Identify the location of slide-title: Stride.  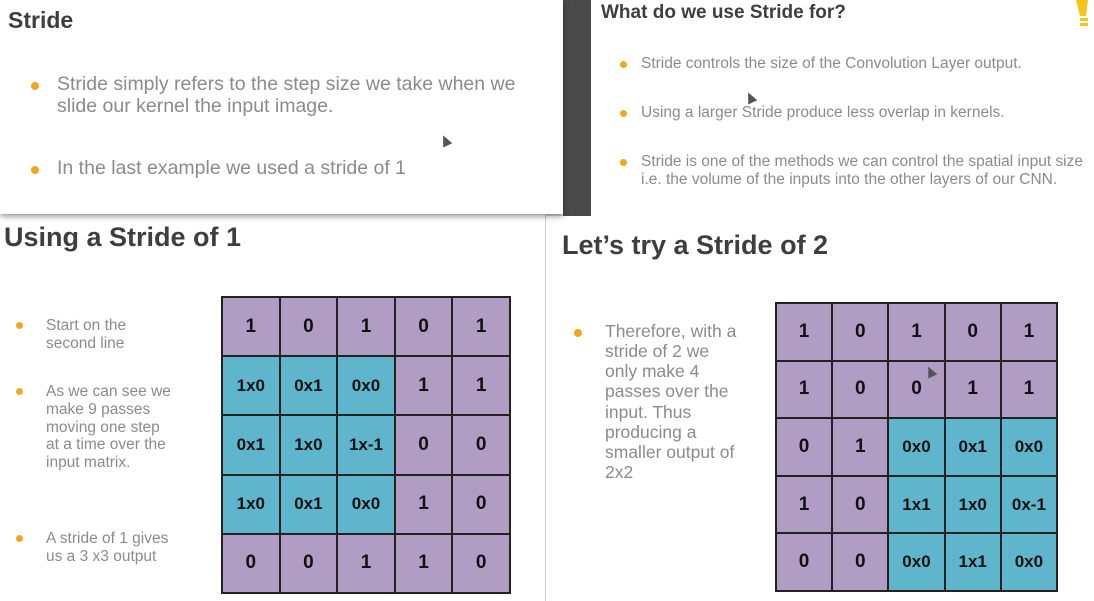
(41, 20).